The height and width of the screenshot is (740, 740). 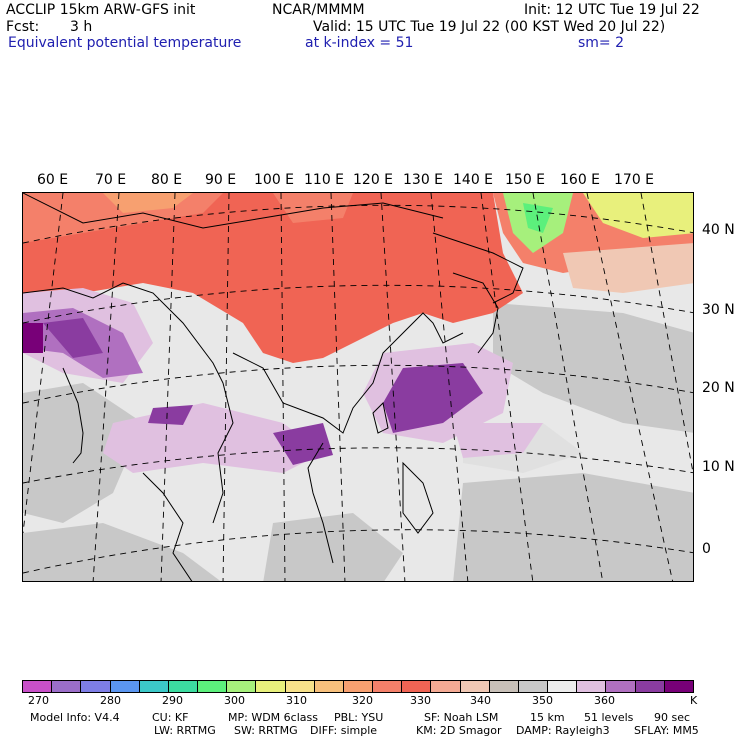 I want to click on footer-sflay: SFLAY: MM5, so click(x=666, y=730).